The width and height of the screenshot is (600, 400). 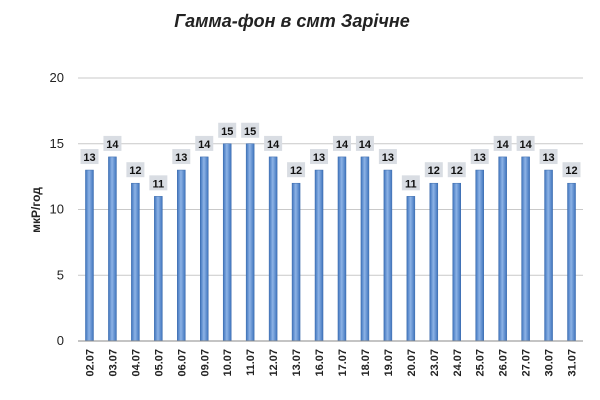 I want to click on bar-06.07, so click(x=181, y=255).